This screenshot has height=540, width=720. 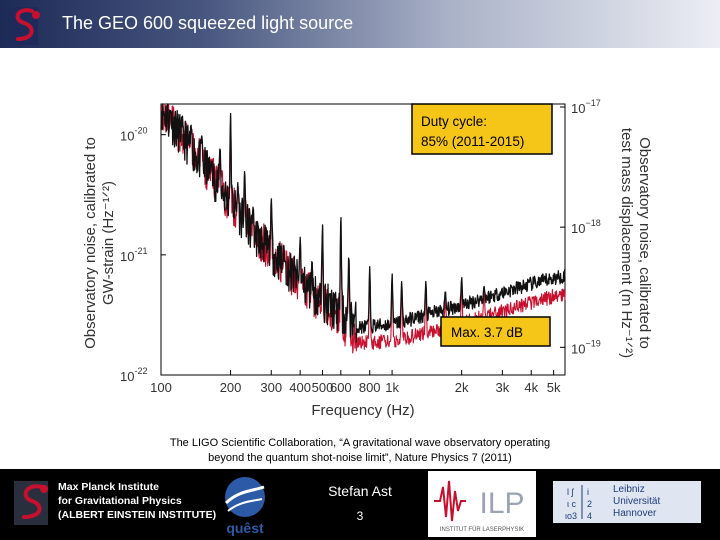 What do you see at coordinates (133, 255) in the screenshot?
I see `y-tick-label-left: 10-21` at bounding box center [133, 255].